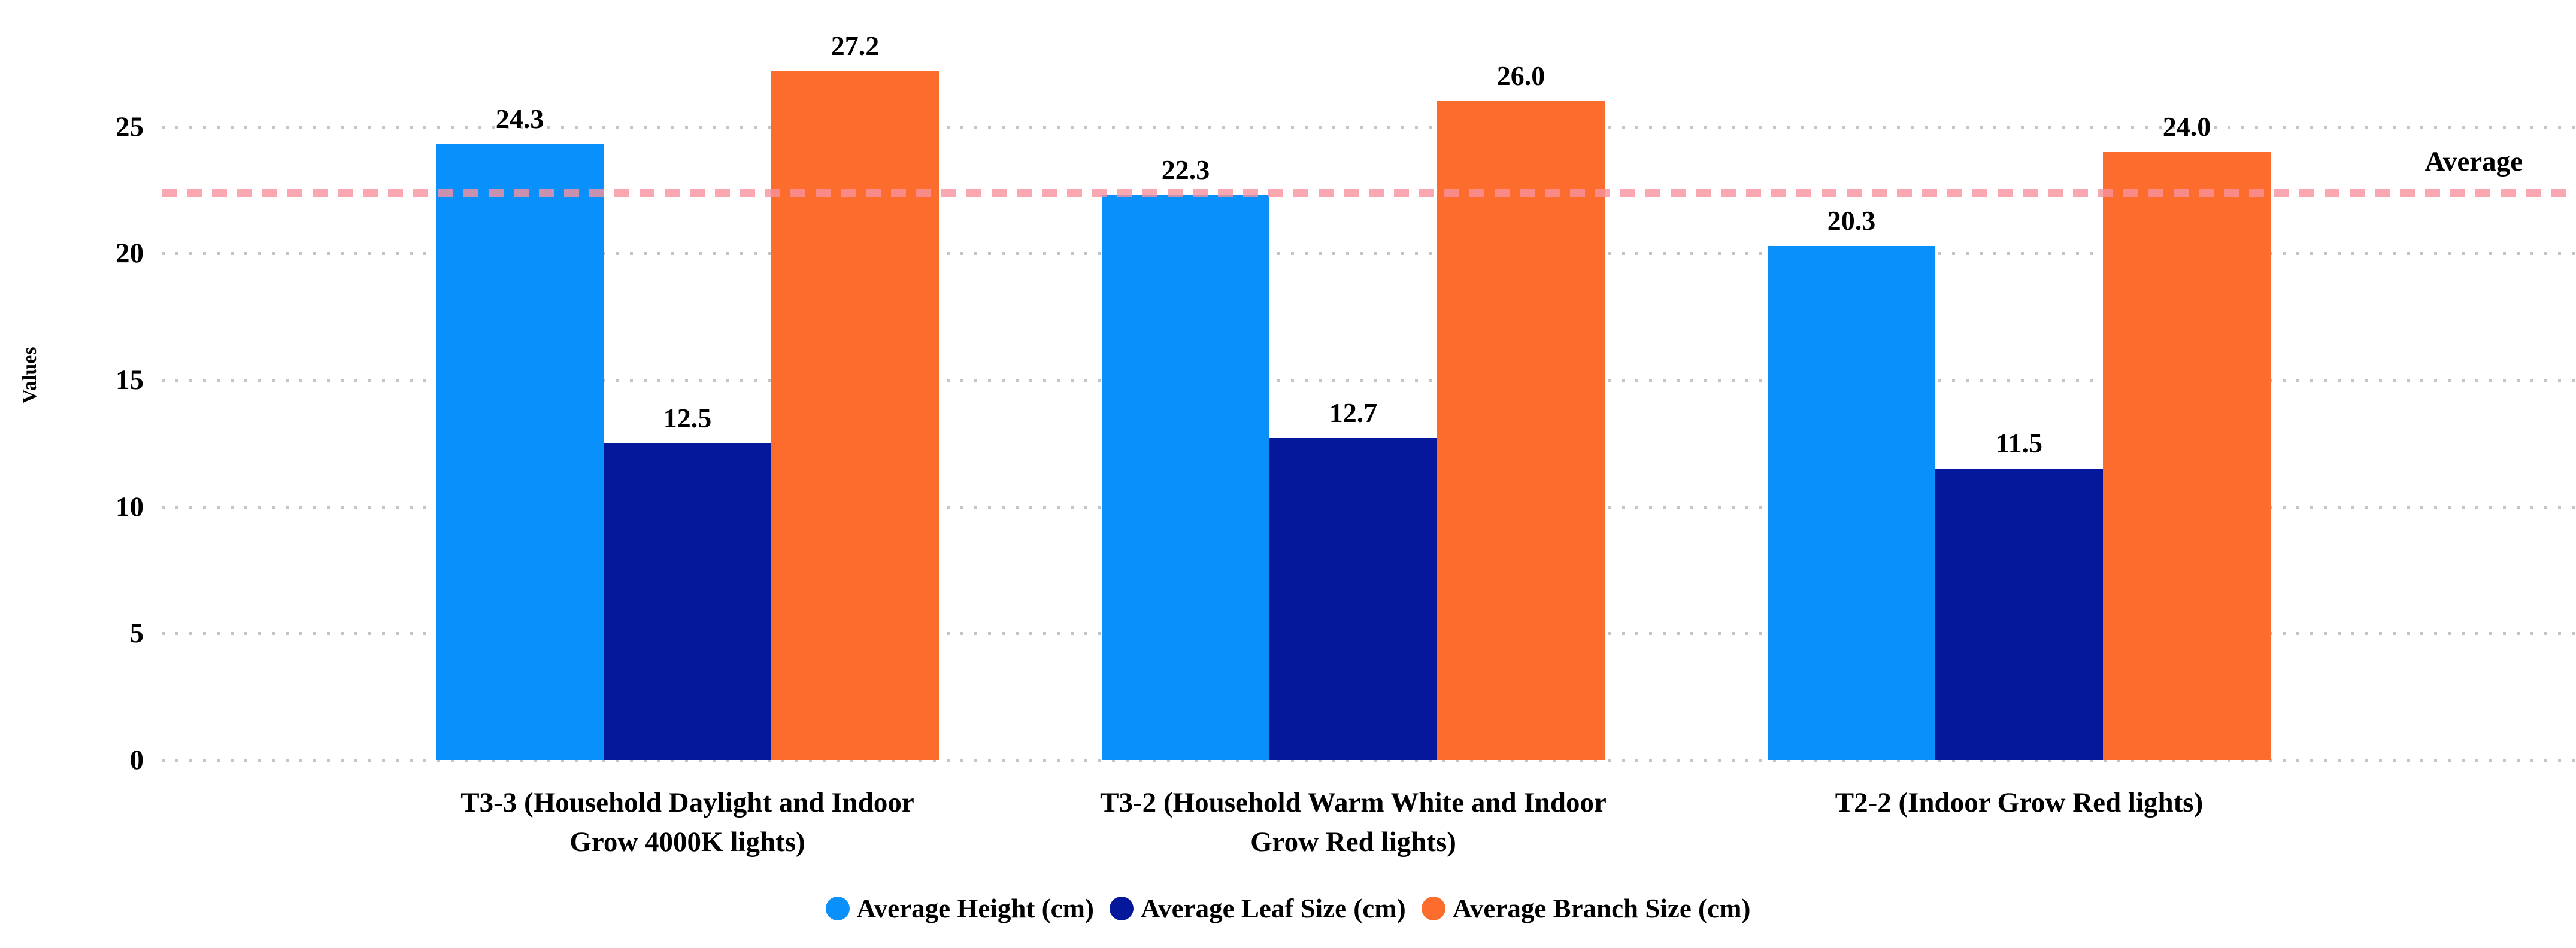 The height and width of the screenshot is (948, 2576). What do you see at coordinates (1273, 908) in the screenshot?
I see `legend-label: Average Leaf Size (cm)` at bounding box center [1273, 908].